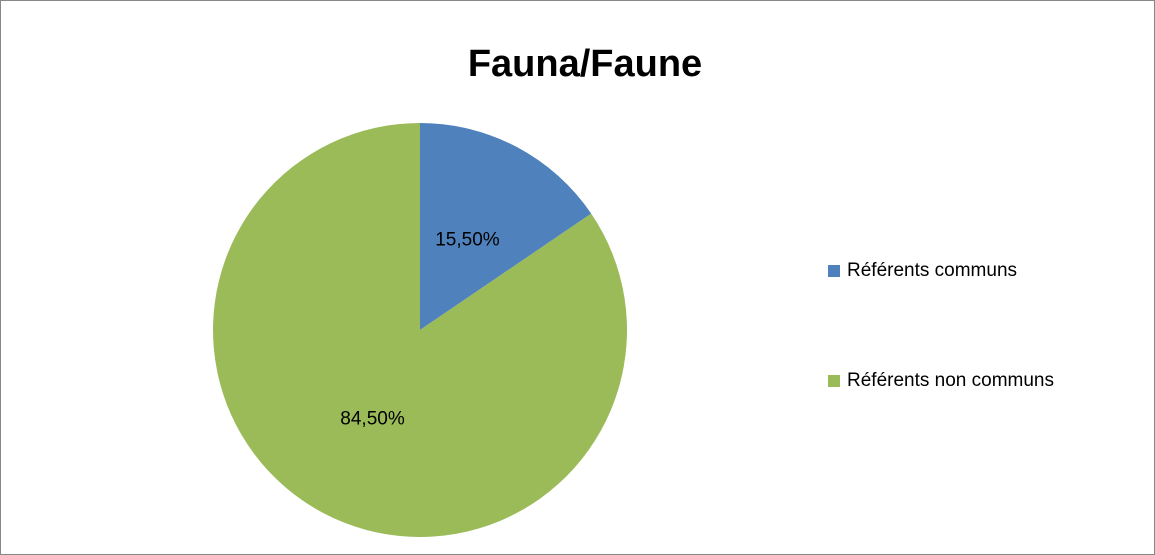 This screenshot has height=555, width=1155. What do you see at coordinates (506, 226) in the screenshot?
I see `pie-slice` at bounding box center [506, 226].